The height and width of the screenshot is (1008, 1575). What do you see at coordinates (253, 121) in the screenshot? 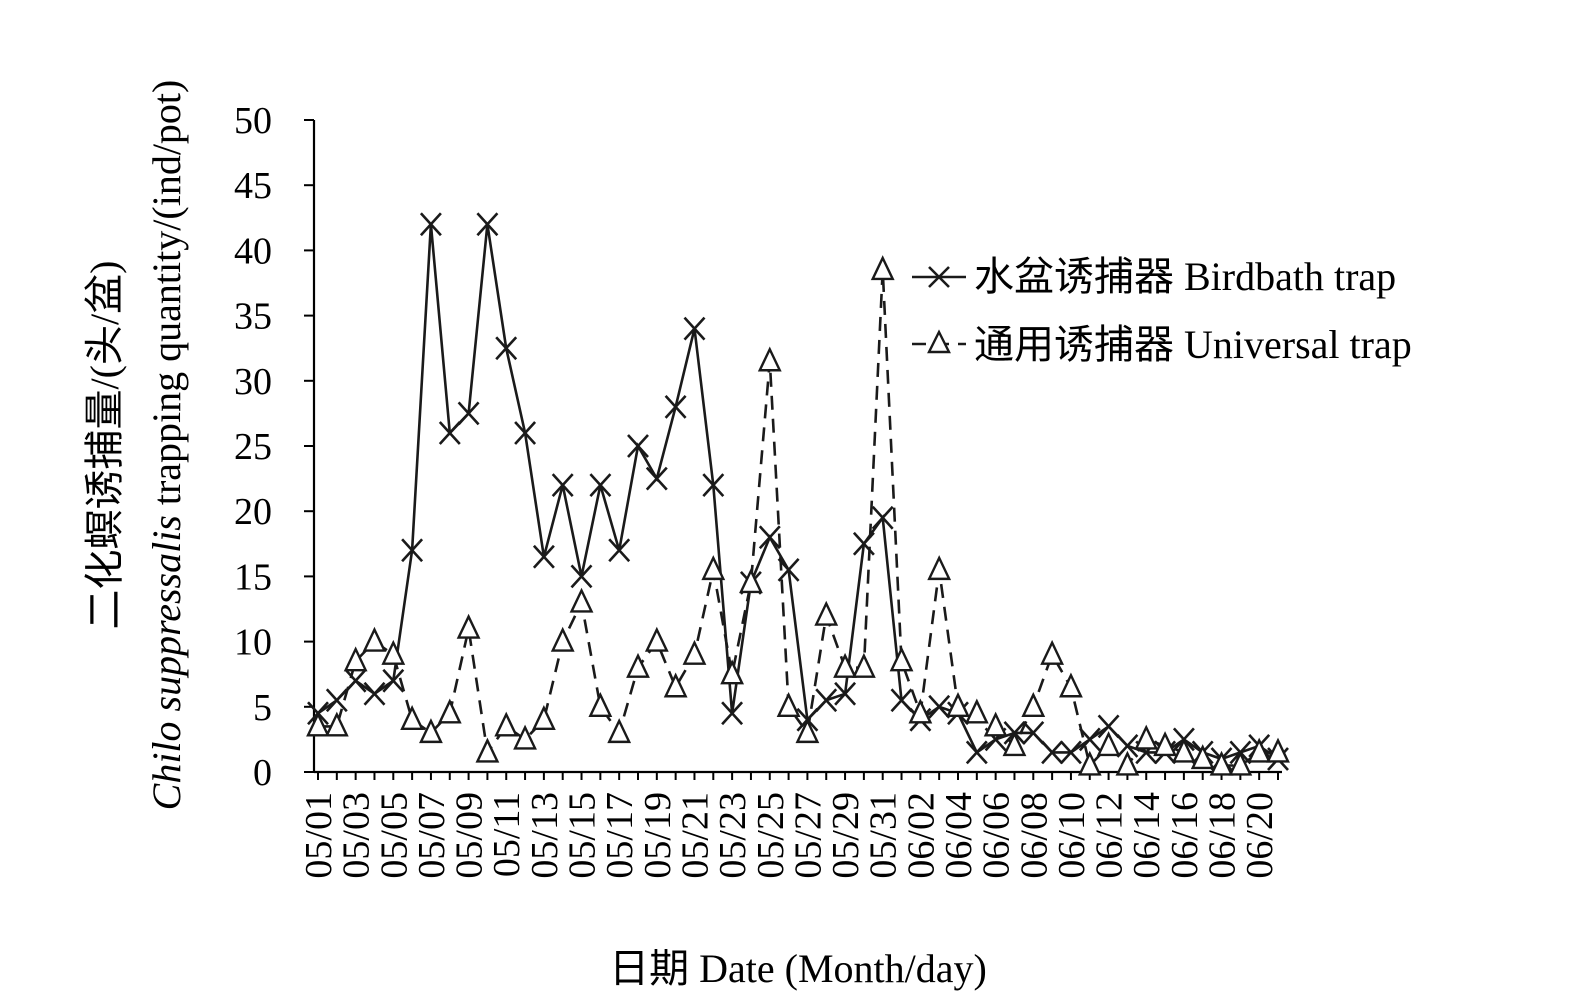
I see `y-tick-label: 50` at bounding box center [253, 121].